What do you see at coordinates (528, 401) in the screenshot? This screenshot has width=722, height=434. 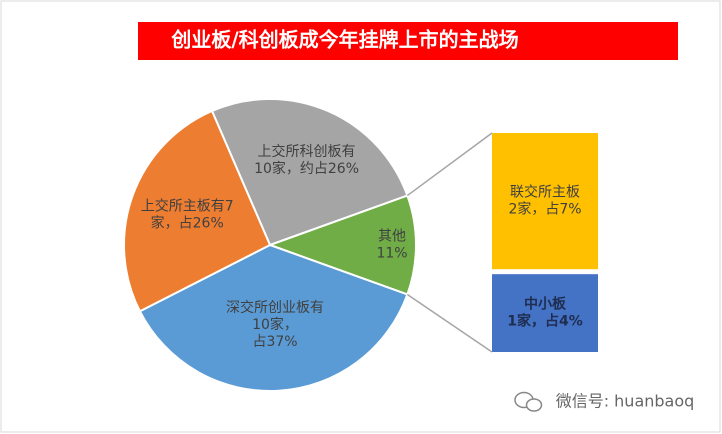 I see `watermark-icon` at bounding box center [528, 401].